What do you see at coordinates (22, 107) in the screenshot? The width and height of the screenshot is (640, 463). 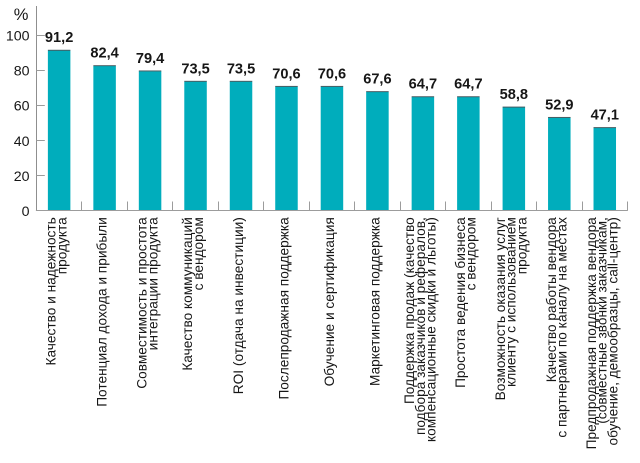 I see `svg-text: 60` at bounding box center [22, 107].